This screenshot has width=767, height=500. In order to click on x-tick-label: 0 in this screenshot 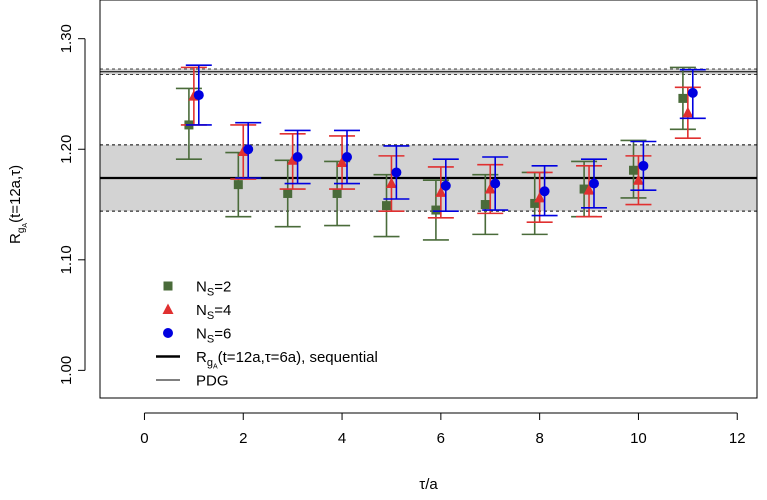, I will do `click(144, 438)`.